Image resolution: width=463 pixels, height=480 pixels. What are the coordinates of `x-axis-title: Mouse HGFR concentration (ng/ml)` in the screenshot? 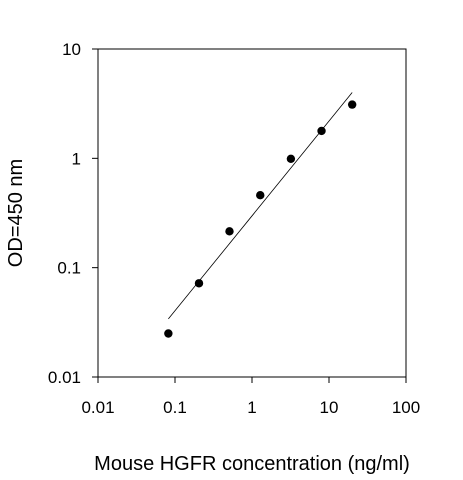 It's located at (252, 464).